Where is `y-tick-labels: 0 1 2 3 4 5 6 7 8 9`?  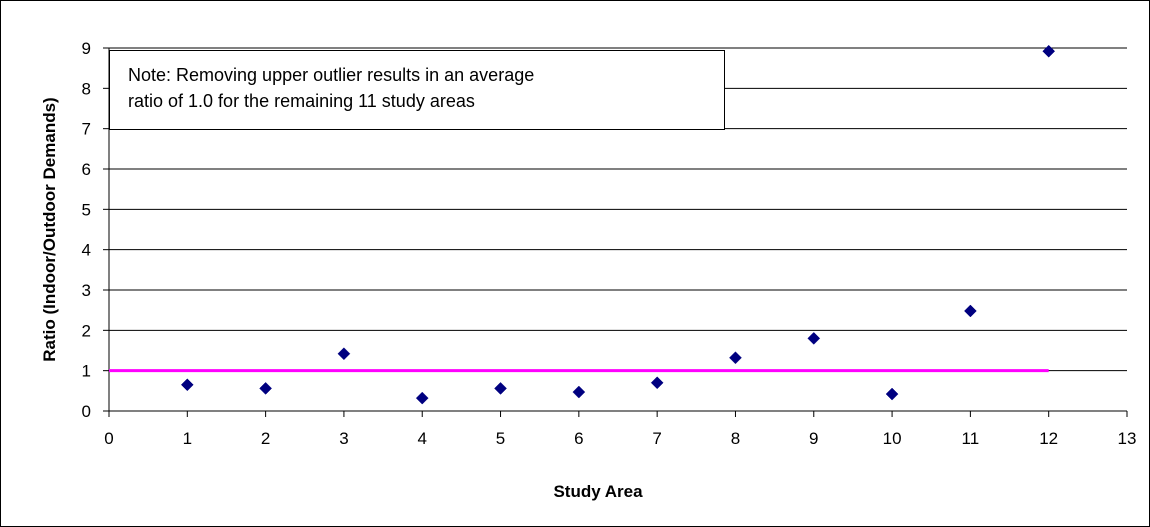
y-tick-labels: 0 1 2 3 4 5 6 7 8 9 is located at coordinates (86, 230).